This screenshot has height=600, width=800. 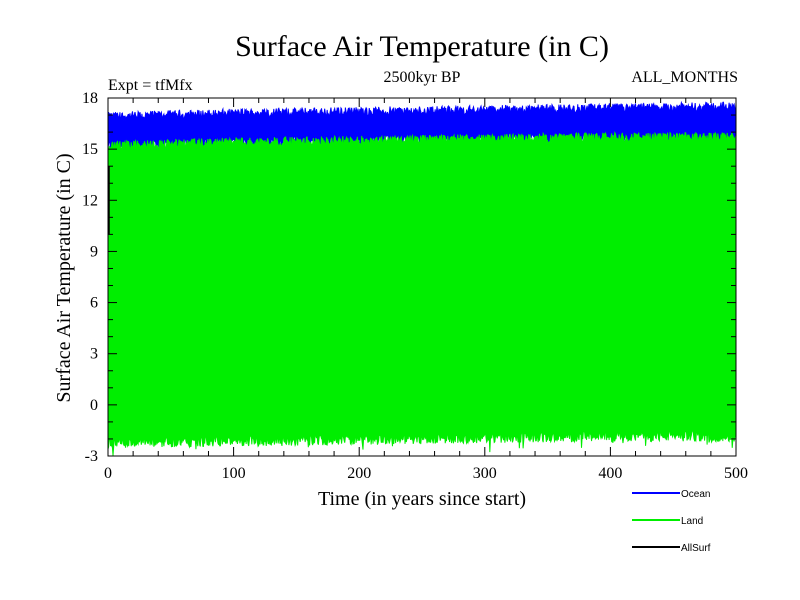 I want to click on y-tick-label: 12, so click(x=90, y=200).